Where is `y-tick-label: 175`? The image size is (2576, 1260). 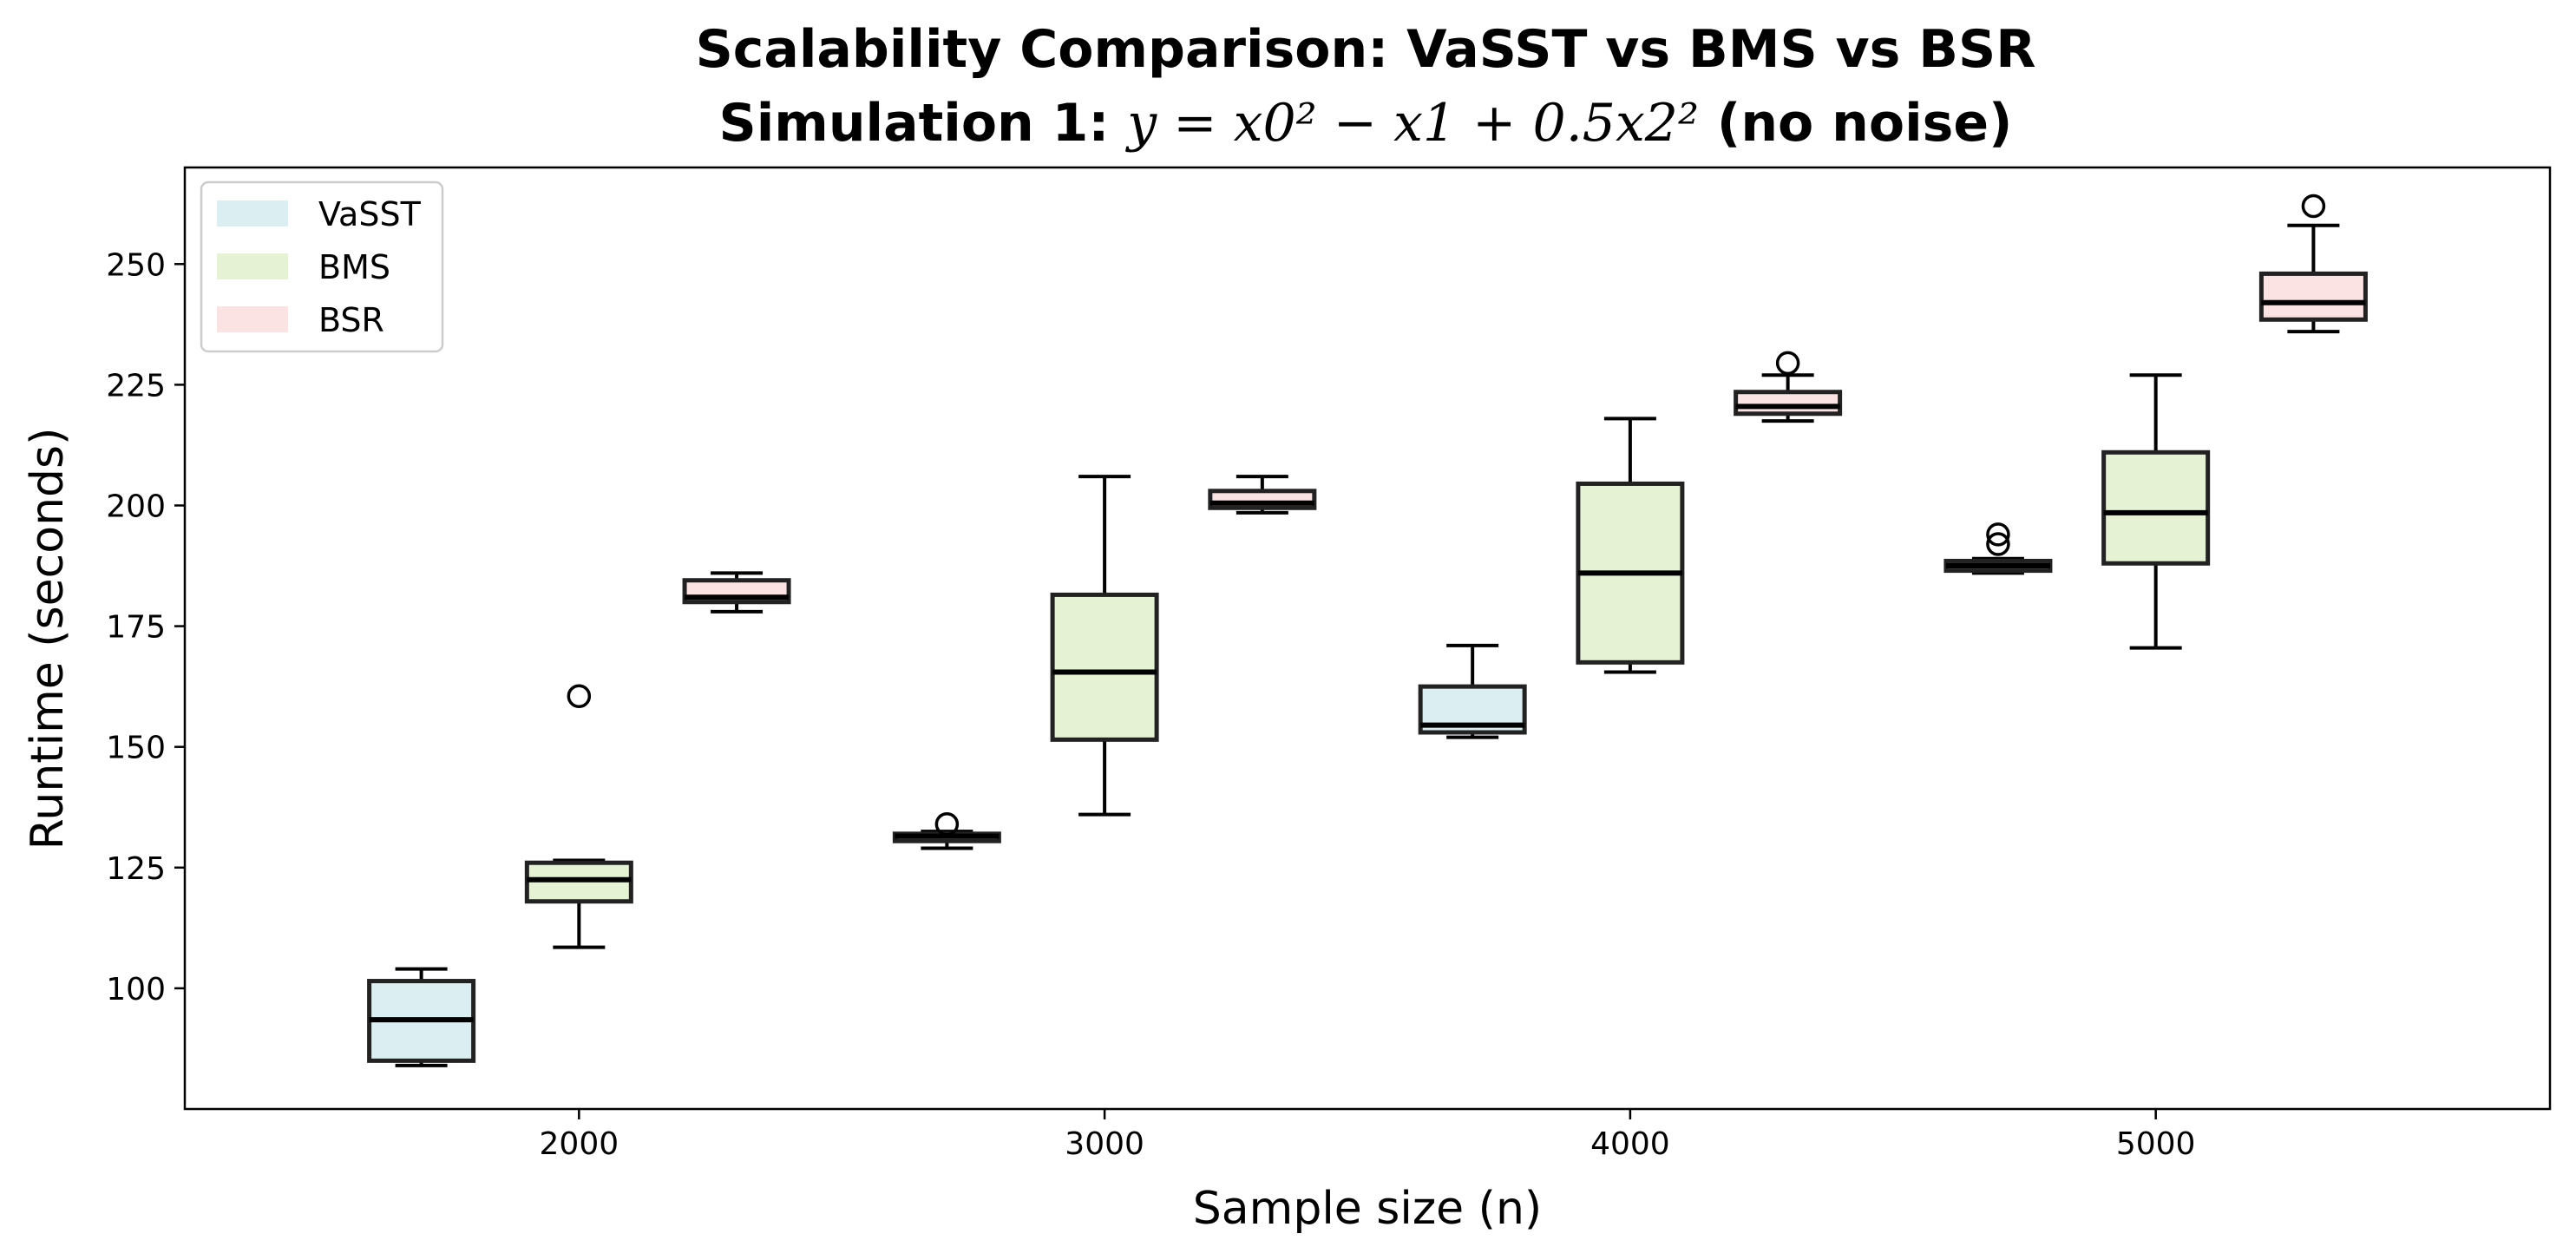 y-tick-label: 175 is located at coordinates (136, 628).